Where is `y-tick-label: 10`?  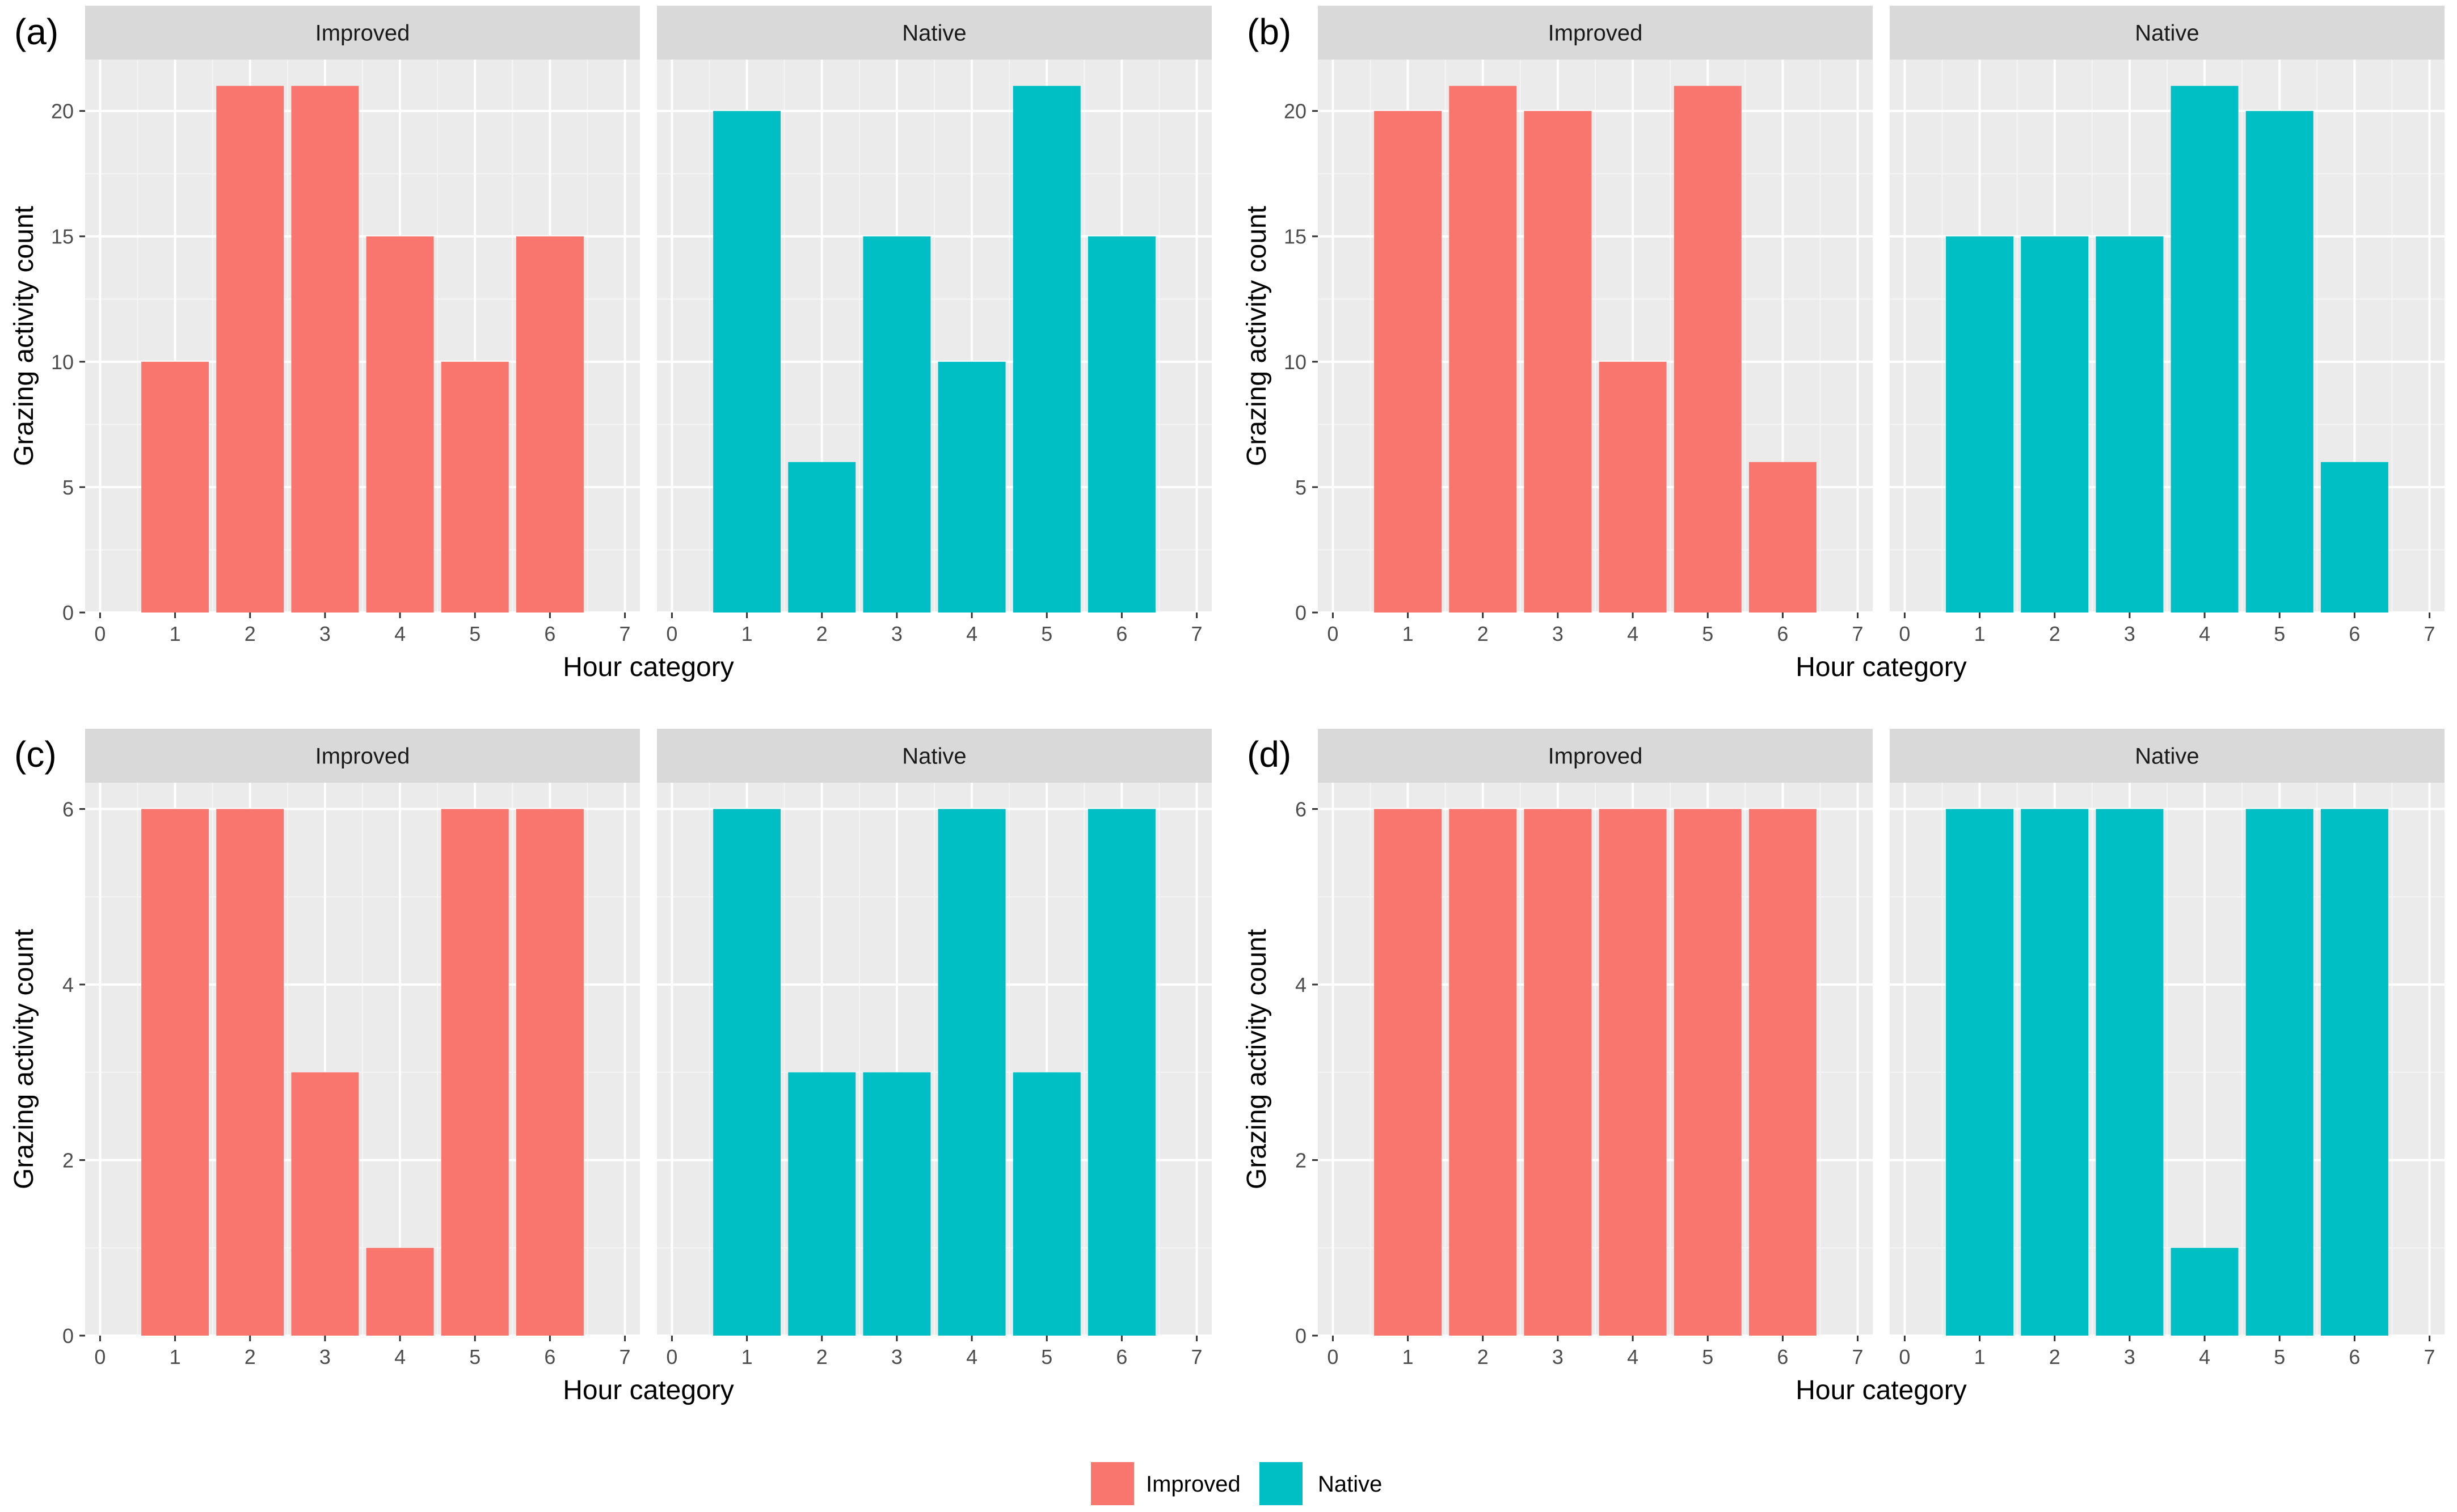 y-tick-label: 10 is located at coordinates (63, 362).